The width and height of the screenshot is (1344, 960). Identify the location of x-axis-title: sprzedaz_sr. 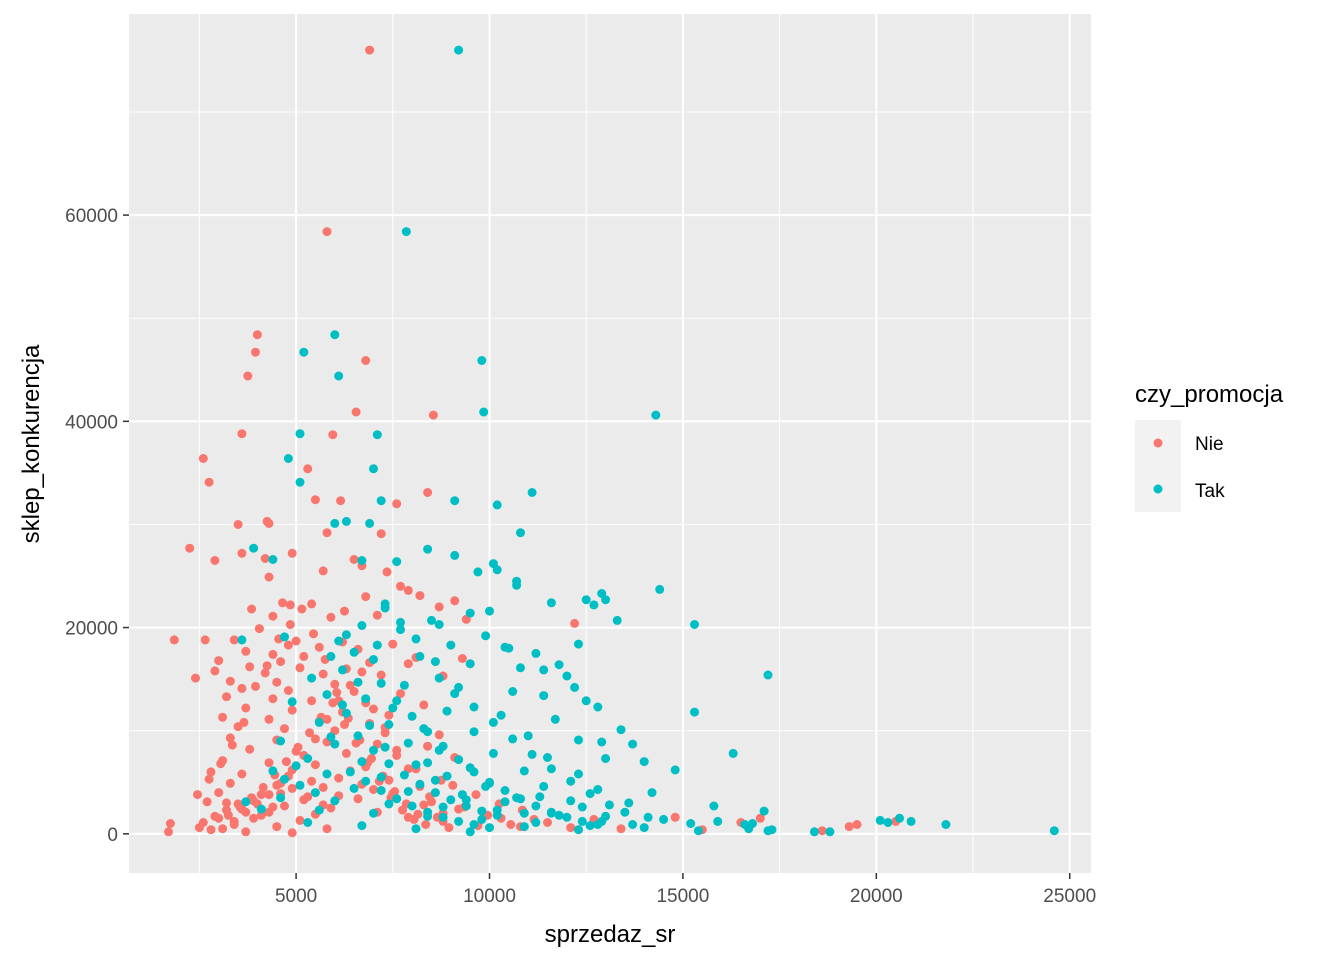
(610, 934).